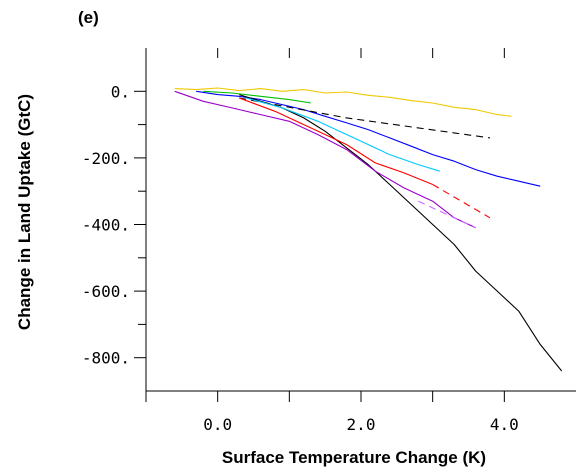 The image size is (576, 470). I want to click on panel-label: (e), so click(88, 17).